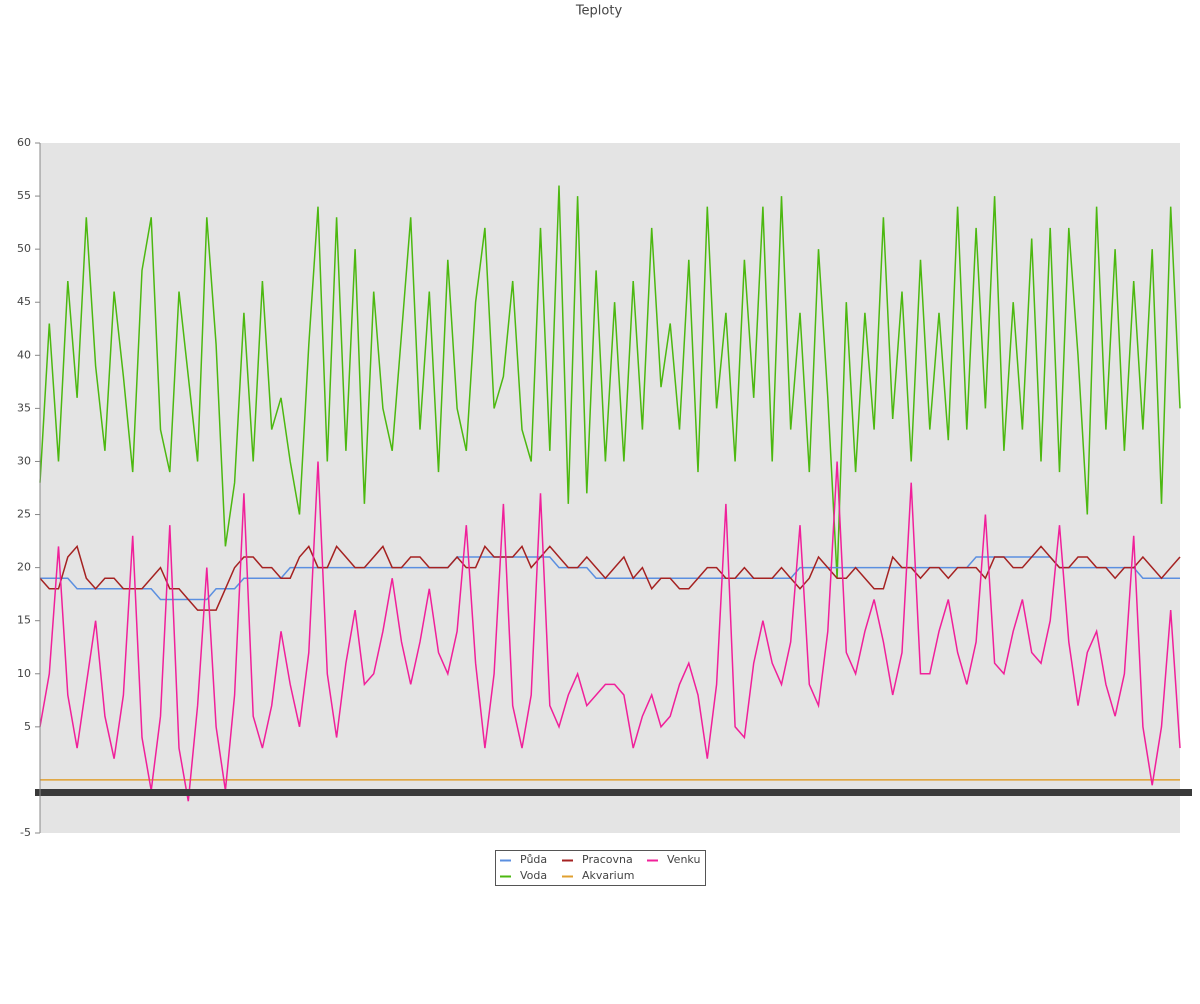 This screenshot has width=1200, height=1004. What do you see at coordinates (24, 248) in the screenshot?
I see `y-tick-label: 50` at bounding box center [24, 248].